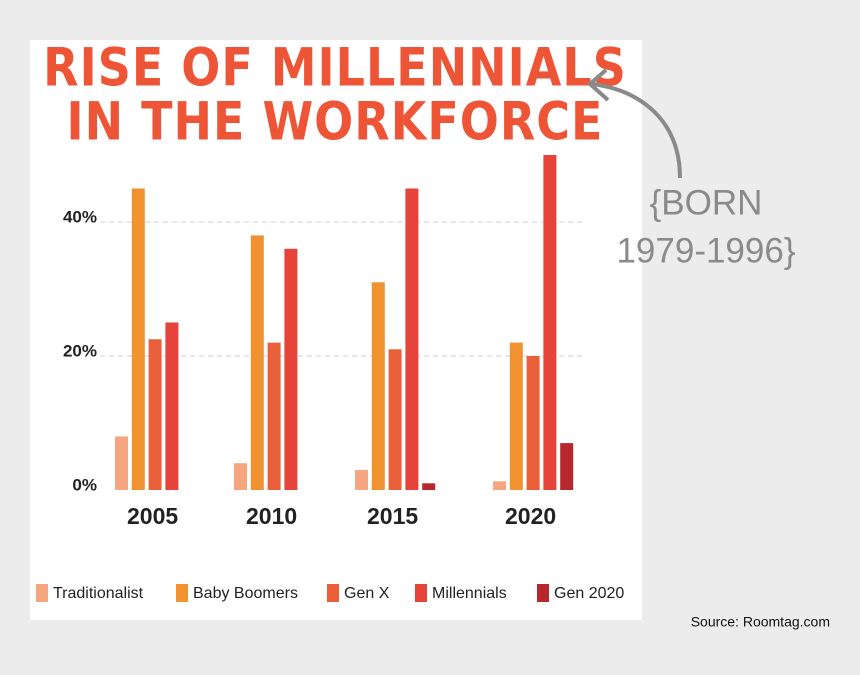 This screenshot has height=675, width=860. What do you see at coordinates (335, 122) in the screenshot?
I see `chart-title: IN THE WORKFORCE` at bounding box center [335, 122].